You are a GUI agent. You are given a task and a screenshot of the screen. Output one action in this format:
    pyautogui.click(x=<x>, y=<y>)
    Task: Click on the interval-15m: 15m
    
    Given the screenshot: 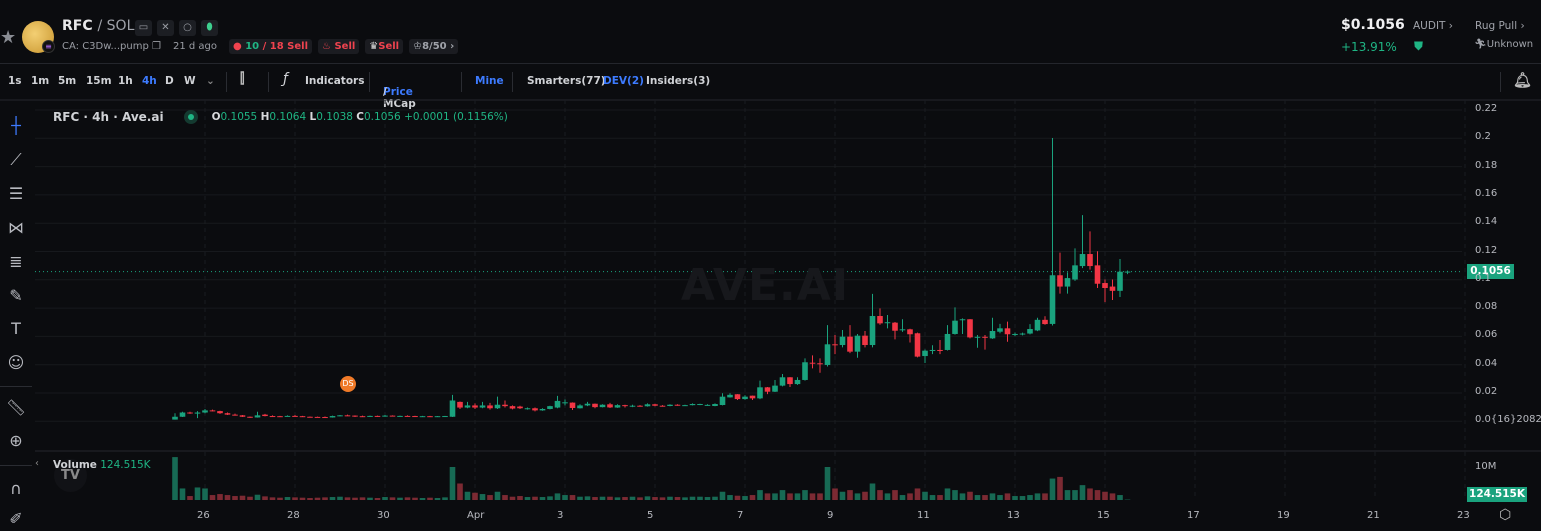 What is the action you would take?
    pyautogui.click(x=99, y=81)
    